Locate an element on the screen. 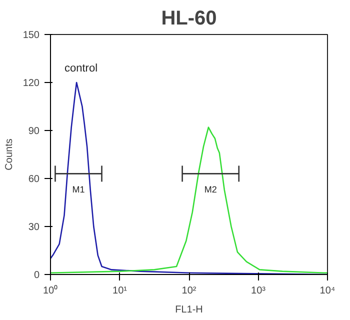  x-tick-label: 10³ is located at coordinates (258, 291).